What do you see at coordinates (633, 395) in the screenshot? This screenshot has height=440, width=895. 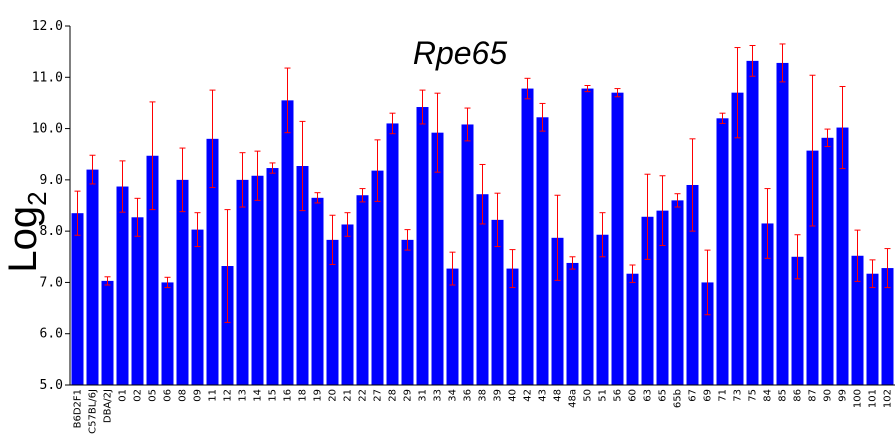 I see `x-tick-label: 60` at bounding box center [633, 395].